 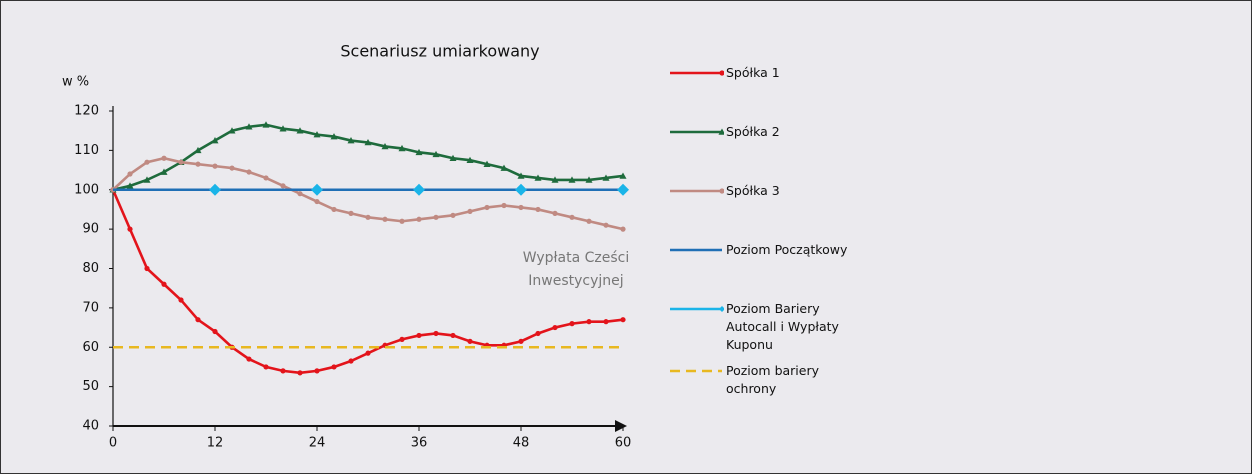 What do you see at coordinates (576, 258) in the screenshot?
I see `annotation: Wypłata Cześci` at bounding box center [576, 258].